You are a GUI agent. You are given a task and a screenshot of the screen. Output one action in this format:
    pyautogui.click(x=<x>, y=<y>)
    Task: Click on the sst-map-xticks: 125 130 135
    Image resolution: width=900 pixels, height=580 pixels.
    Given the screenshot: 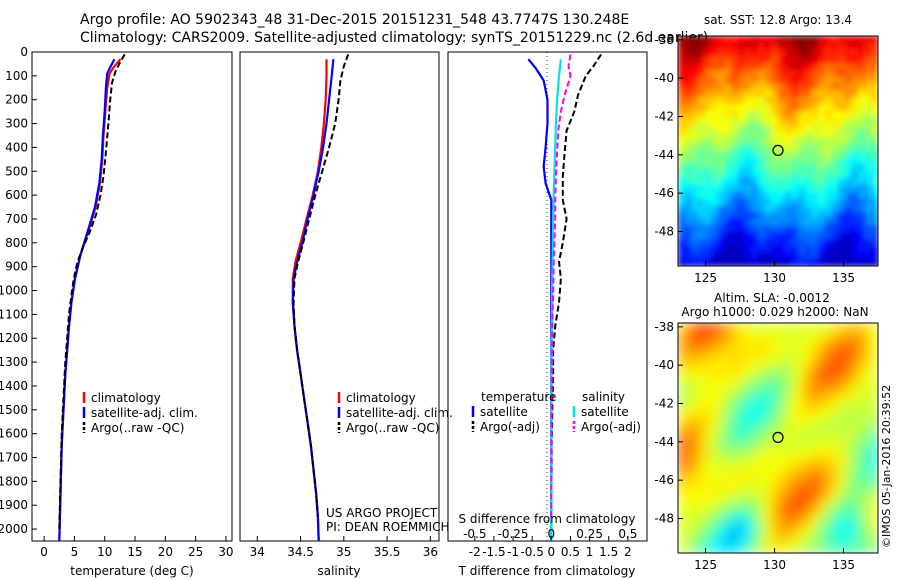 What is the action you would take?
    pyautogui.click(x=774, y=273)
    